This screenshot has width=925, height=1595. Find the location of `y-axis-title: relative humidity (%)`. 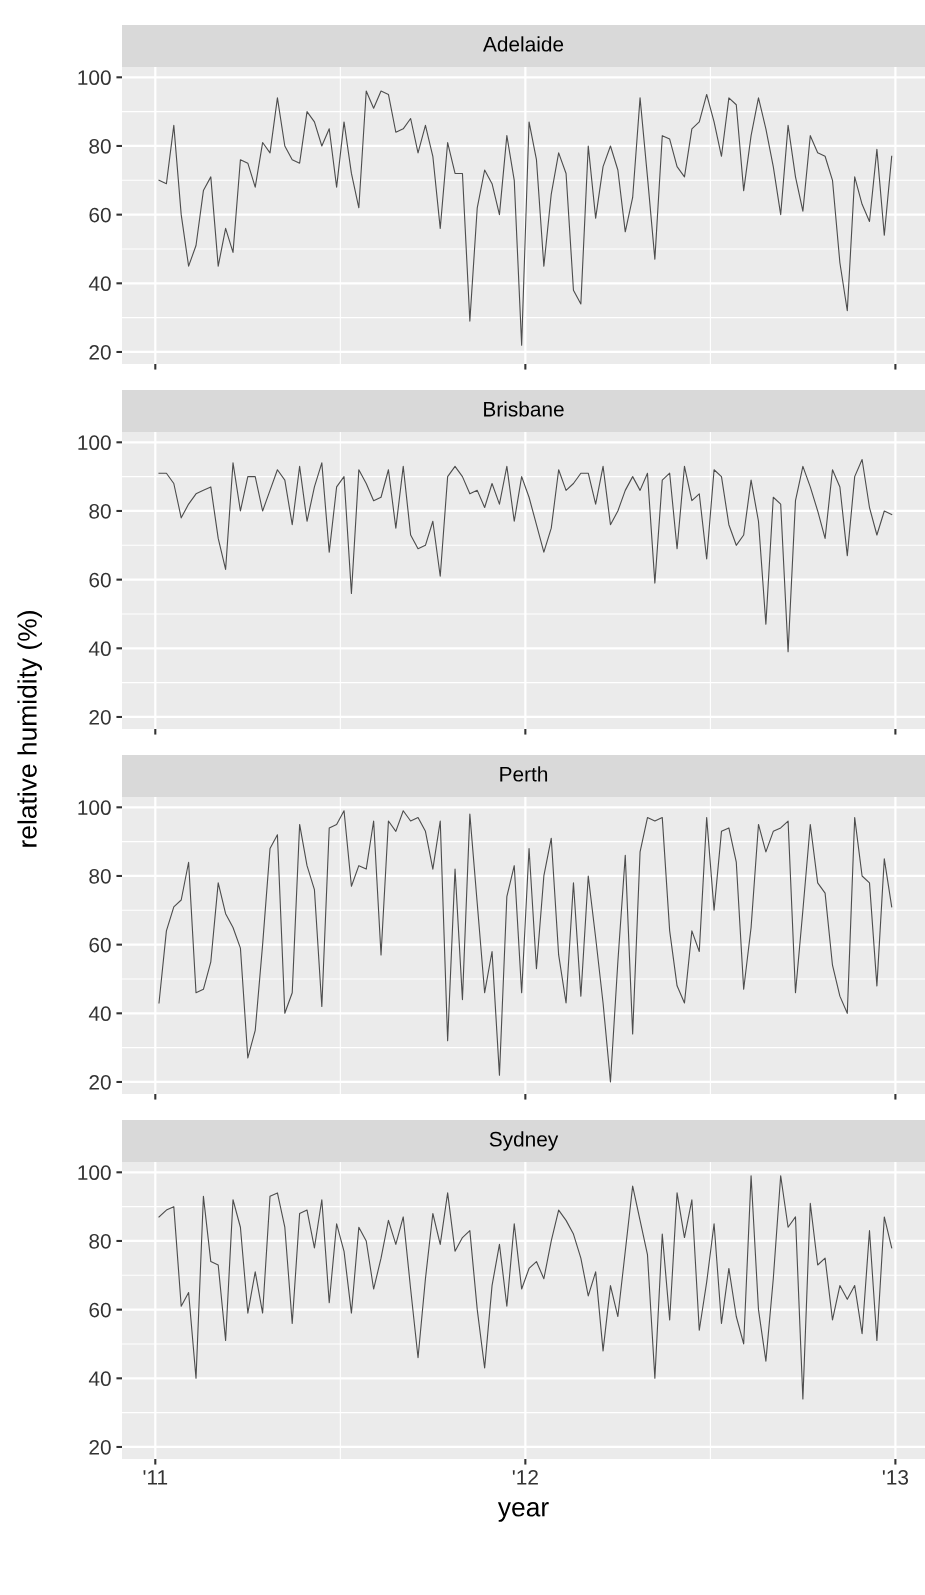

y-axis-title: relative humidity (%) is located at coordinates (29, 729).